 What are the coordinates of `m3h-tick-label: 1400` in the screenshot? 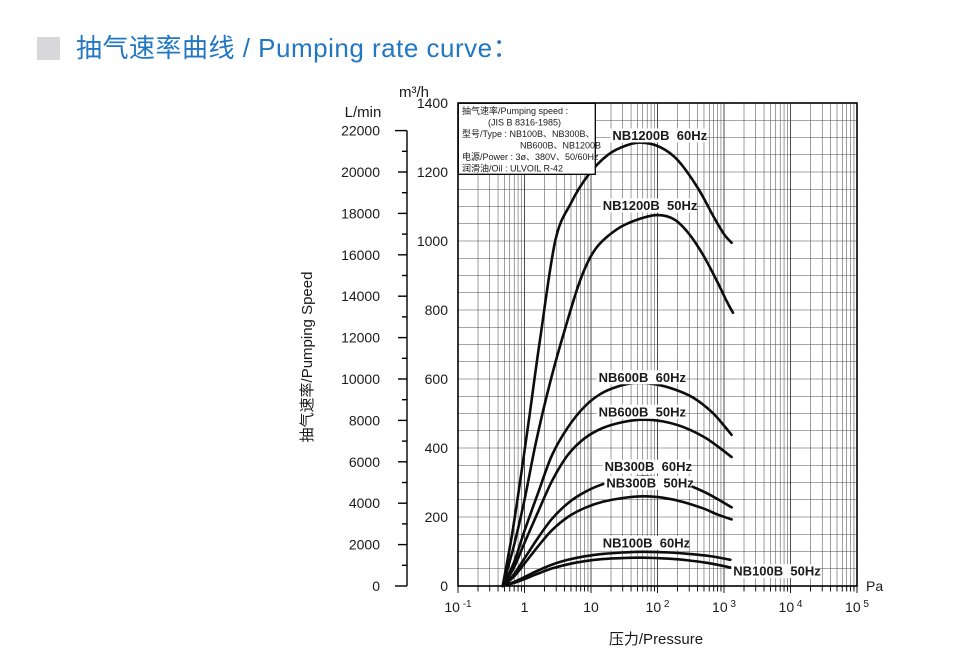 It's located at (432, 103).